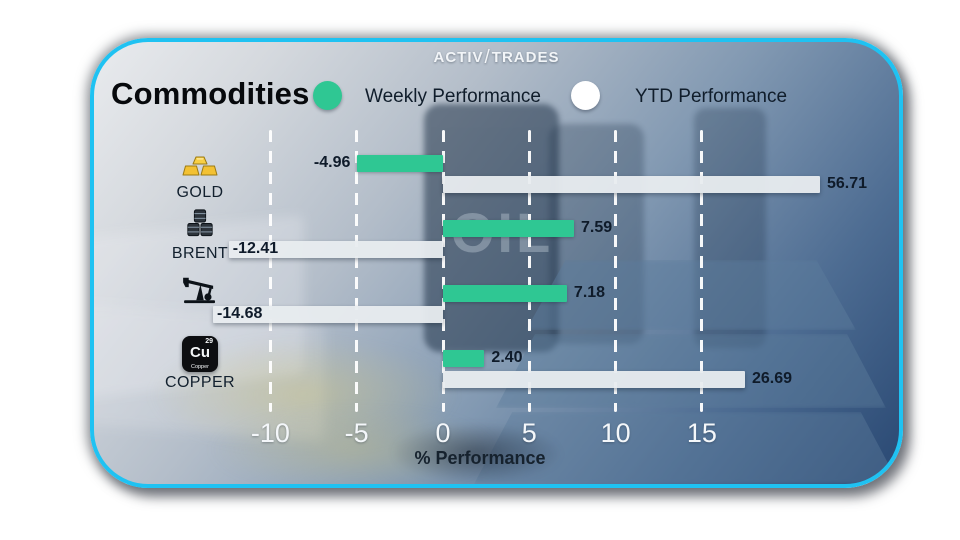 The height and width of the screenshot is (540, 960). Describe the element at coordinates (529, 433) in the screenshot. I see `x-tick-label: 5` at that location.